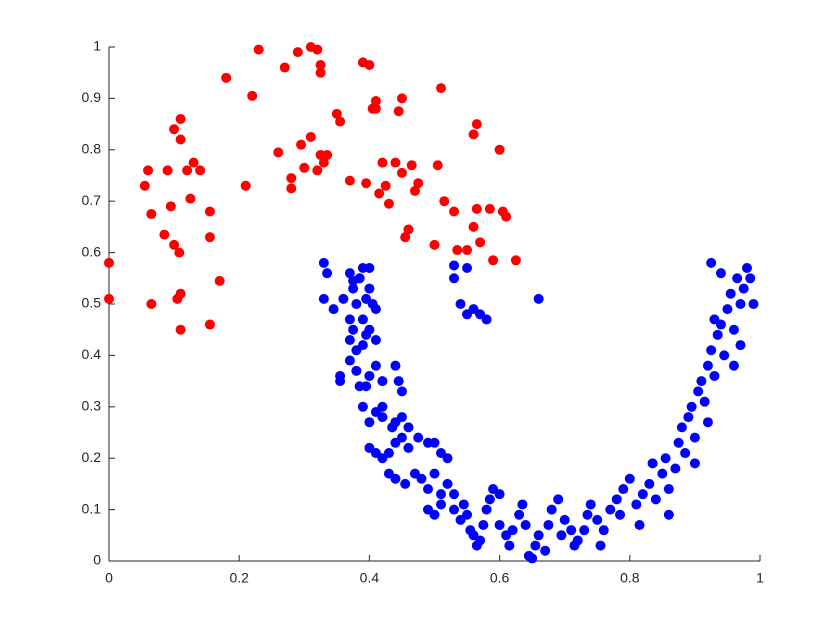  Describe the element at coordinates (92, 251) in the screenshot. I see `y-tick-label: 0.6` at that location.